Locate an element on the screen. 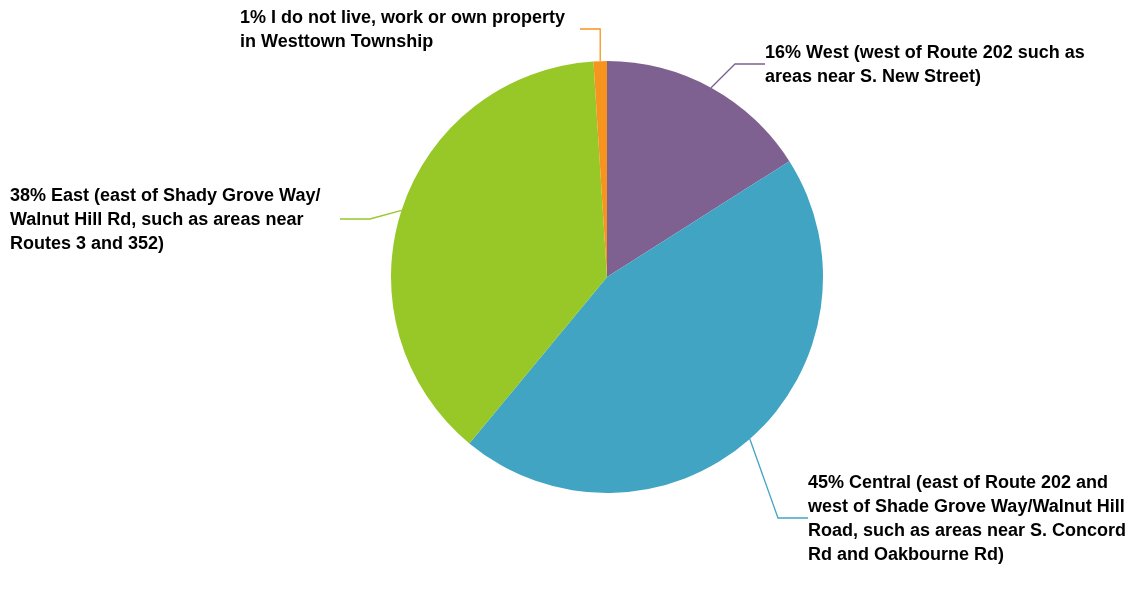  slice-label: 1% I do not live, work or own property in Westtown Township is located at coordinates (405, 29).